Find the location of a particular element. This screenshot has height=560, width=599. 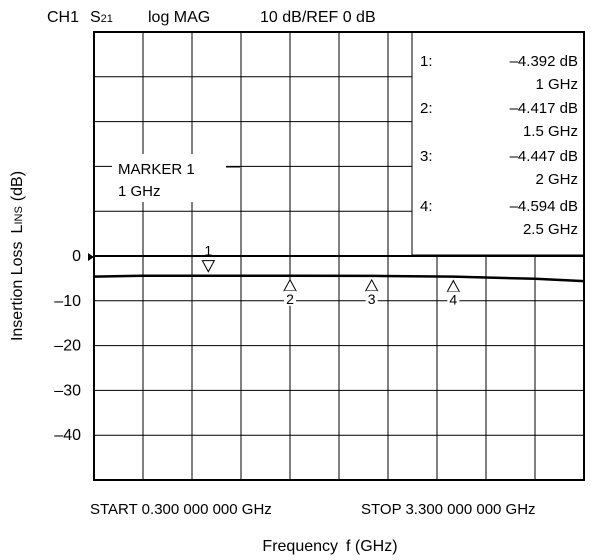

marker-2-freq: 1.5 GHz is located at coordinates (550, 131).